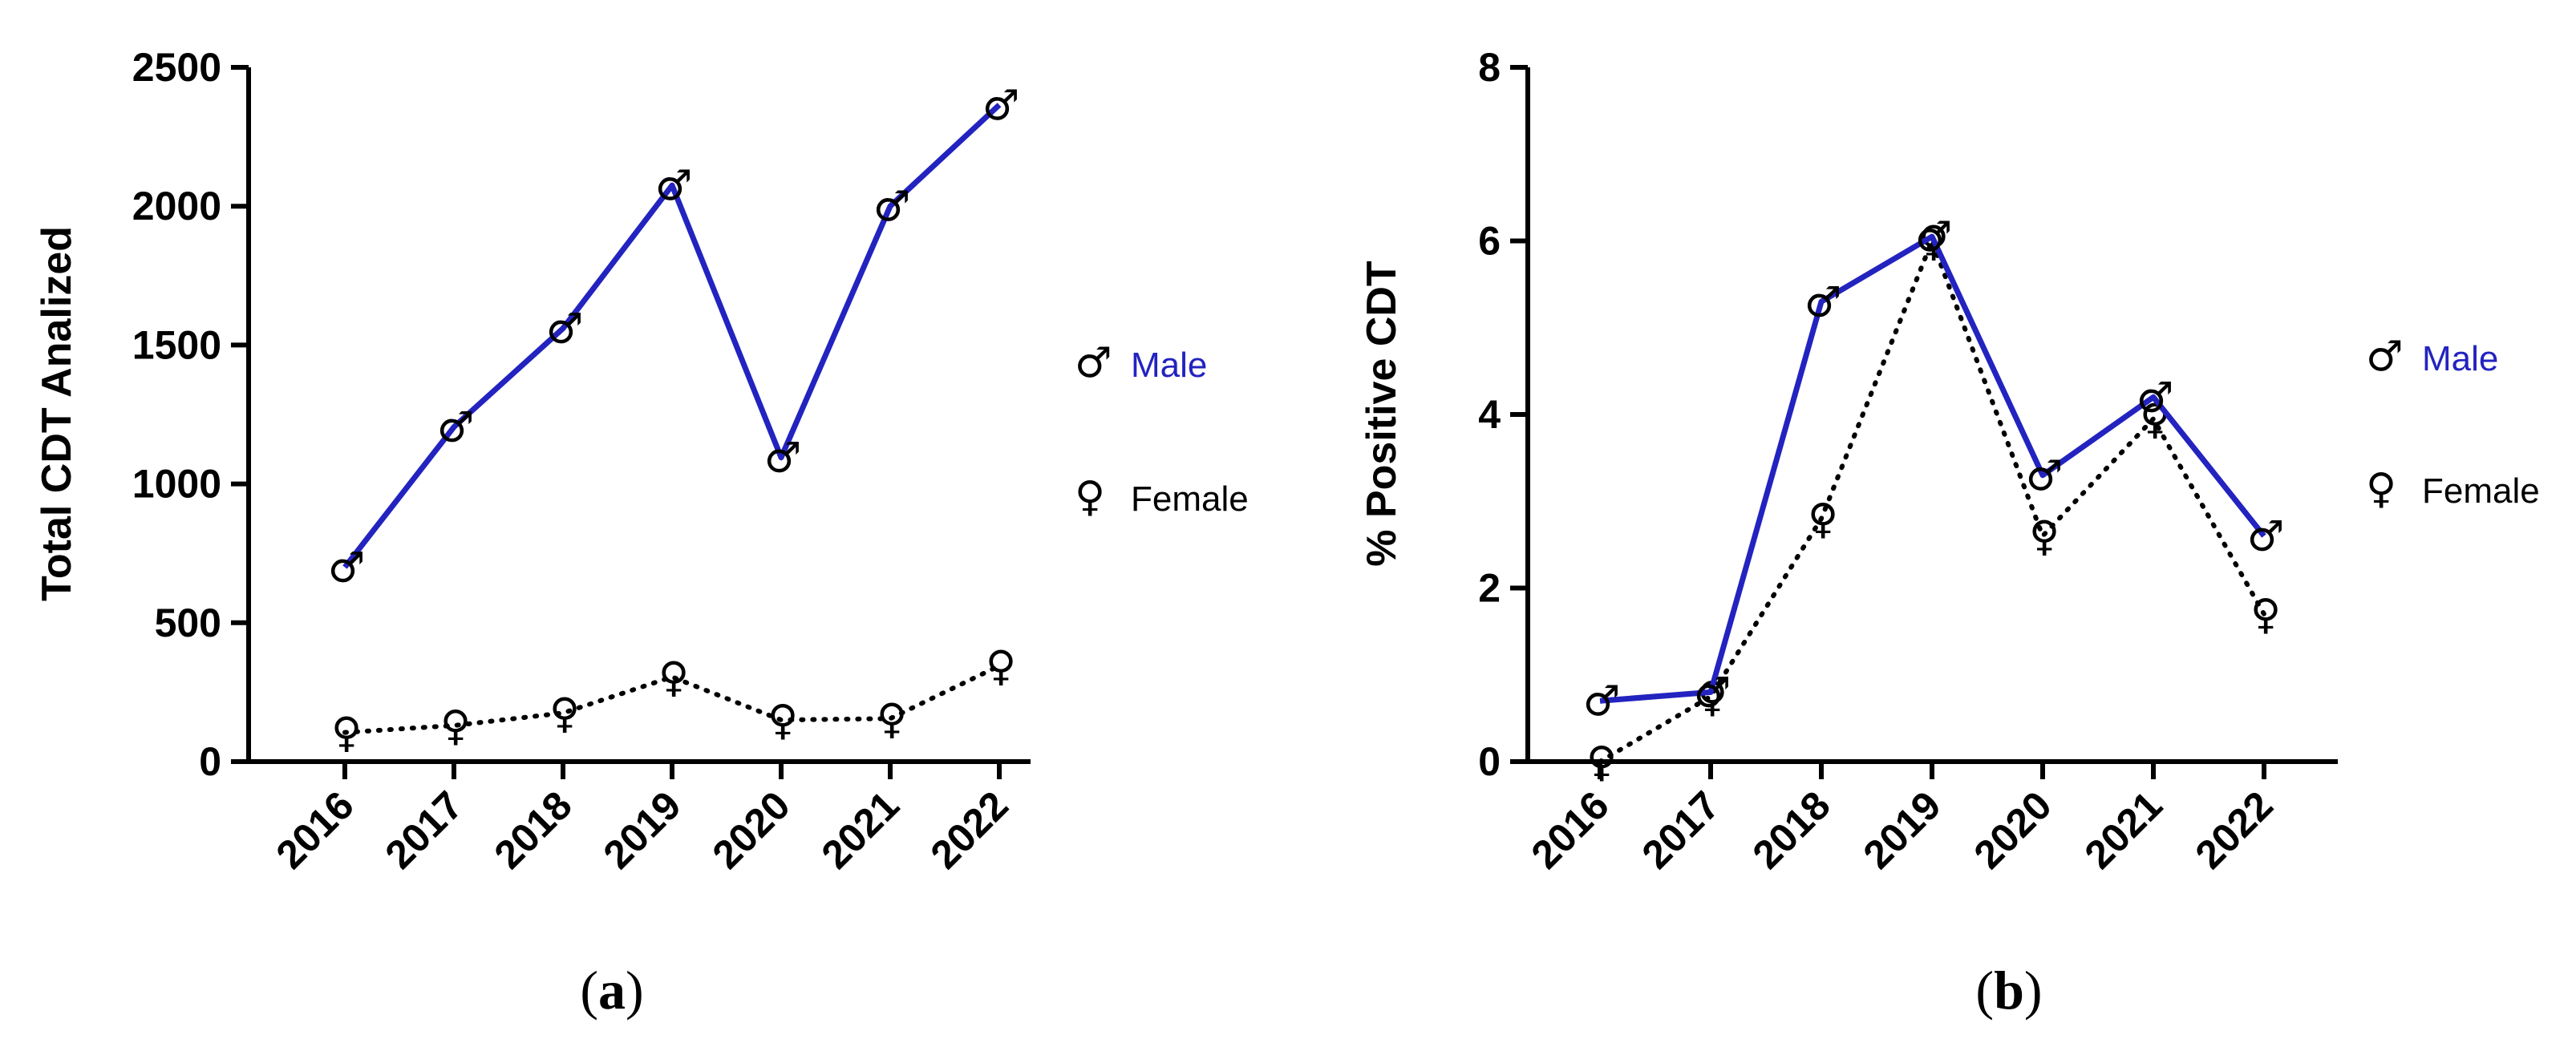 This screenshot has width=2576, height=1039. Describe the element at coordinates (57, 413) in the screenshot. I see `y-axis-title: Total CDT Analized` at that location.